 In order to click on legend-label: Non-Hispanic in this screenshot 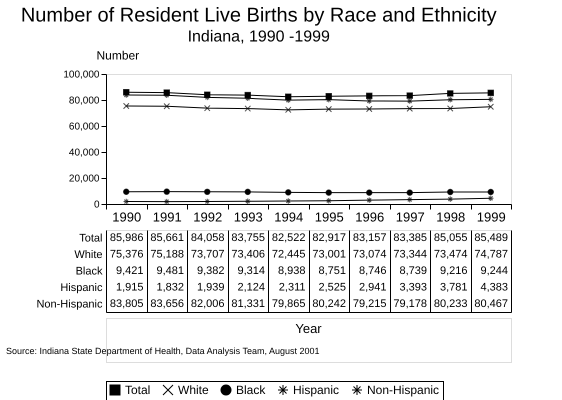, I will do `click(403, 390)`.